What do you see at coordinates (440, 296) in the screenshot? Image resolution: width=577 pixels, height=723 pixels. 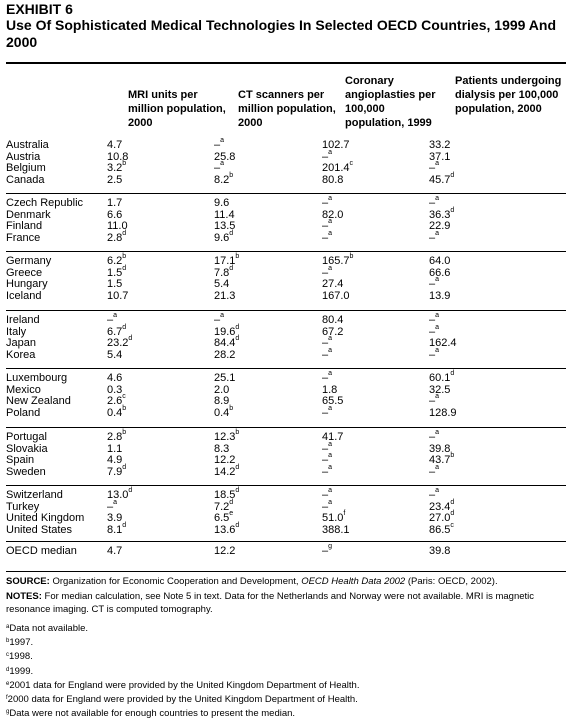 I see `cell-value: 13.9` at bounding box center [440, 296].